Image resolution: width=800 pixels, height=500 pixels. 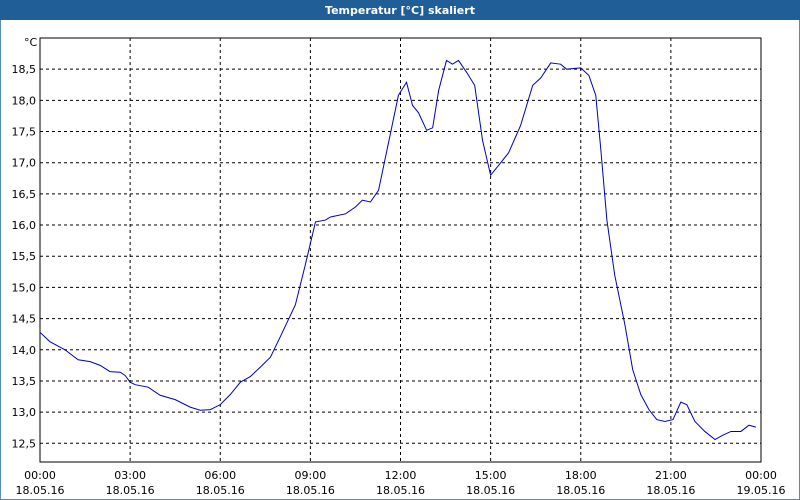 I want to click on x-tick-label: 06:00, so click(x=220, y=475).